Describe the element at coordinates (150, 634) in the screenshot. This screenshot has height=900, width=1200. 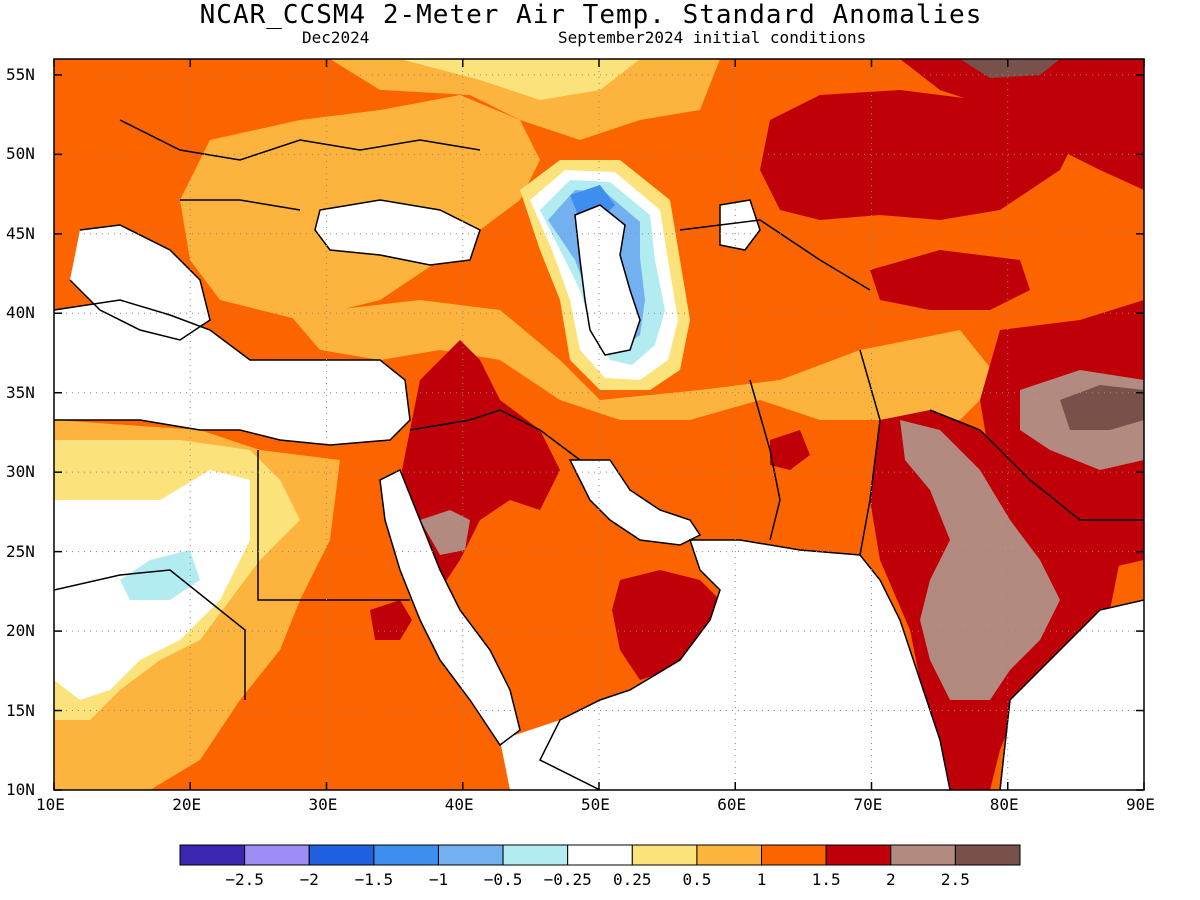
I see `border-africa-west` at that location.